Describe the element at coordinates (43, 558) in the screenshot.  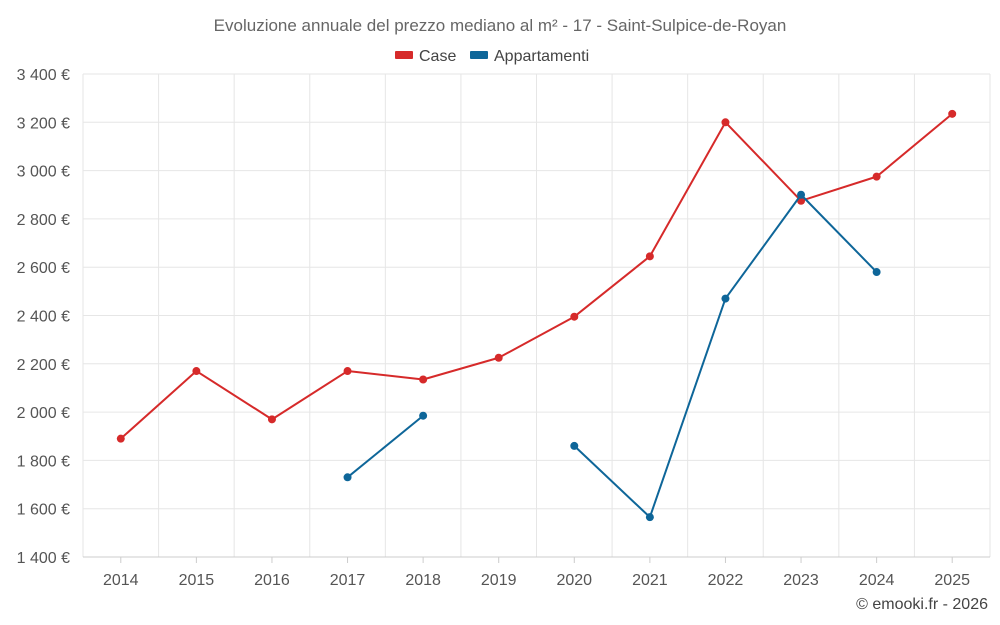
I see `y-tick-label: 1 400 €` at that location.